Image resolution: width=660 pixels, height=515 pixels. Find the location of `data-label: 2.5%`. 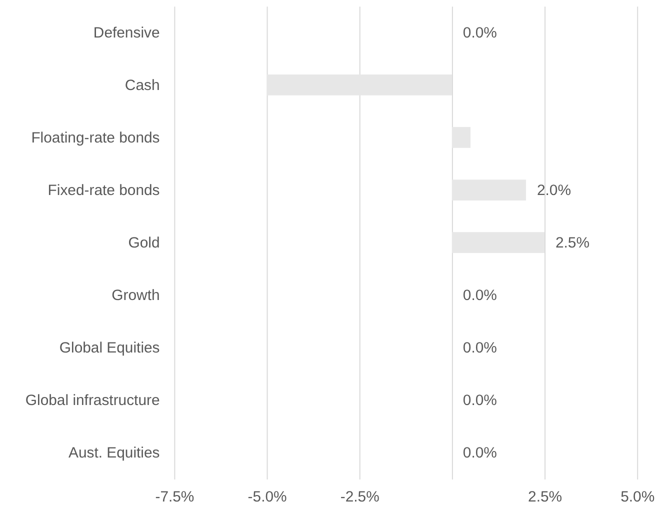

data-label: 2.5% is located at coordinates (572, 243).